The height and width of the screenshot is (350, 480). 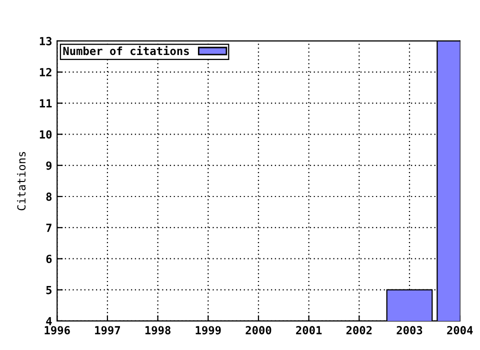 What do you see at coordinates (409, 330) in the screenshot?
I see `x-tick-label: 2003` at bounding box center [409, 330].